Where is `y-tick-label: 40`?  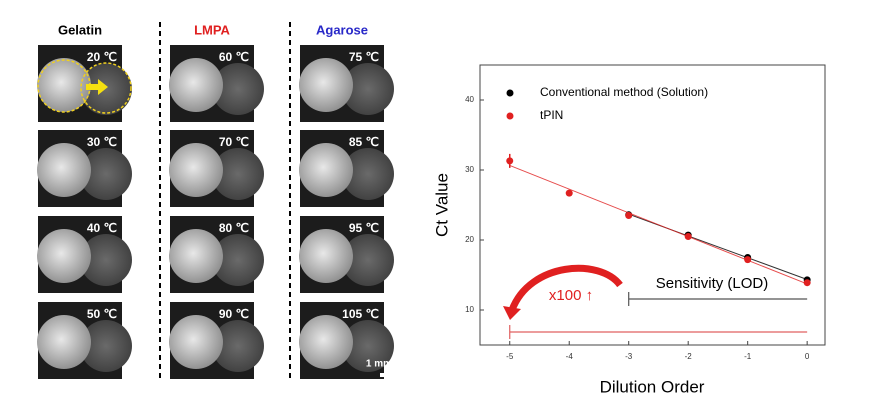
y-tick-label: 40 is located at coordinates (469, 99).